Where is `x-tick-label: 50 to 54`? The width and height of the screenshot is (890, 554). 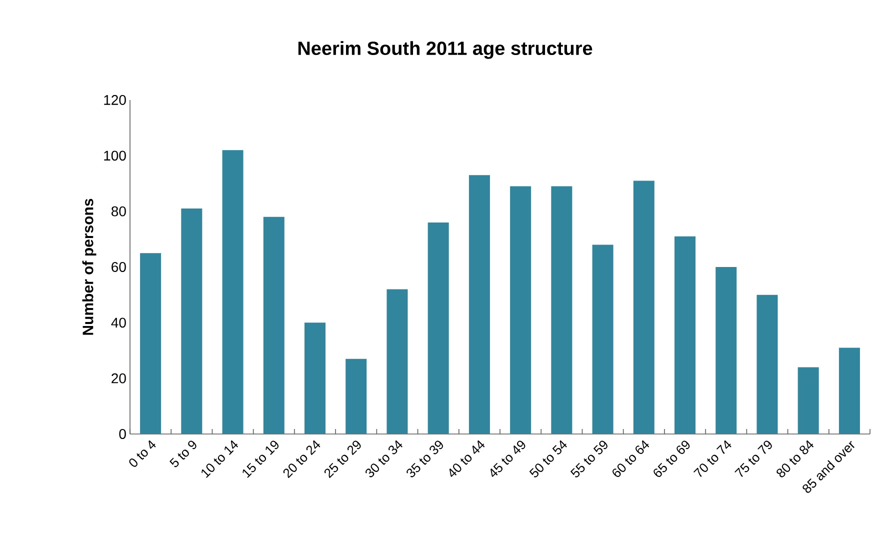
x-tick-label: 50 to 54 is located at coordinates (548, 459).